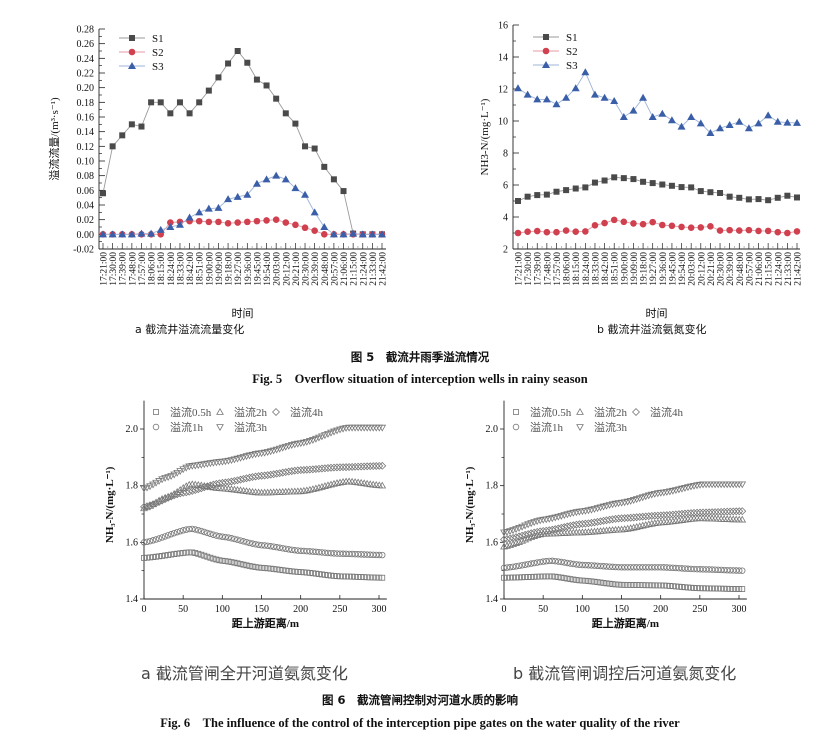 This screenshot has height=741, width=840. Describe the element at coordinates (278, 269) in the screenshot. I see `x-tick-label: 20:03:00` at that location.